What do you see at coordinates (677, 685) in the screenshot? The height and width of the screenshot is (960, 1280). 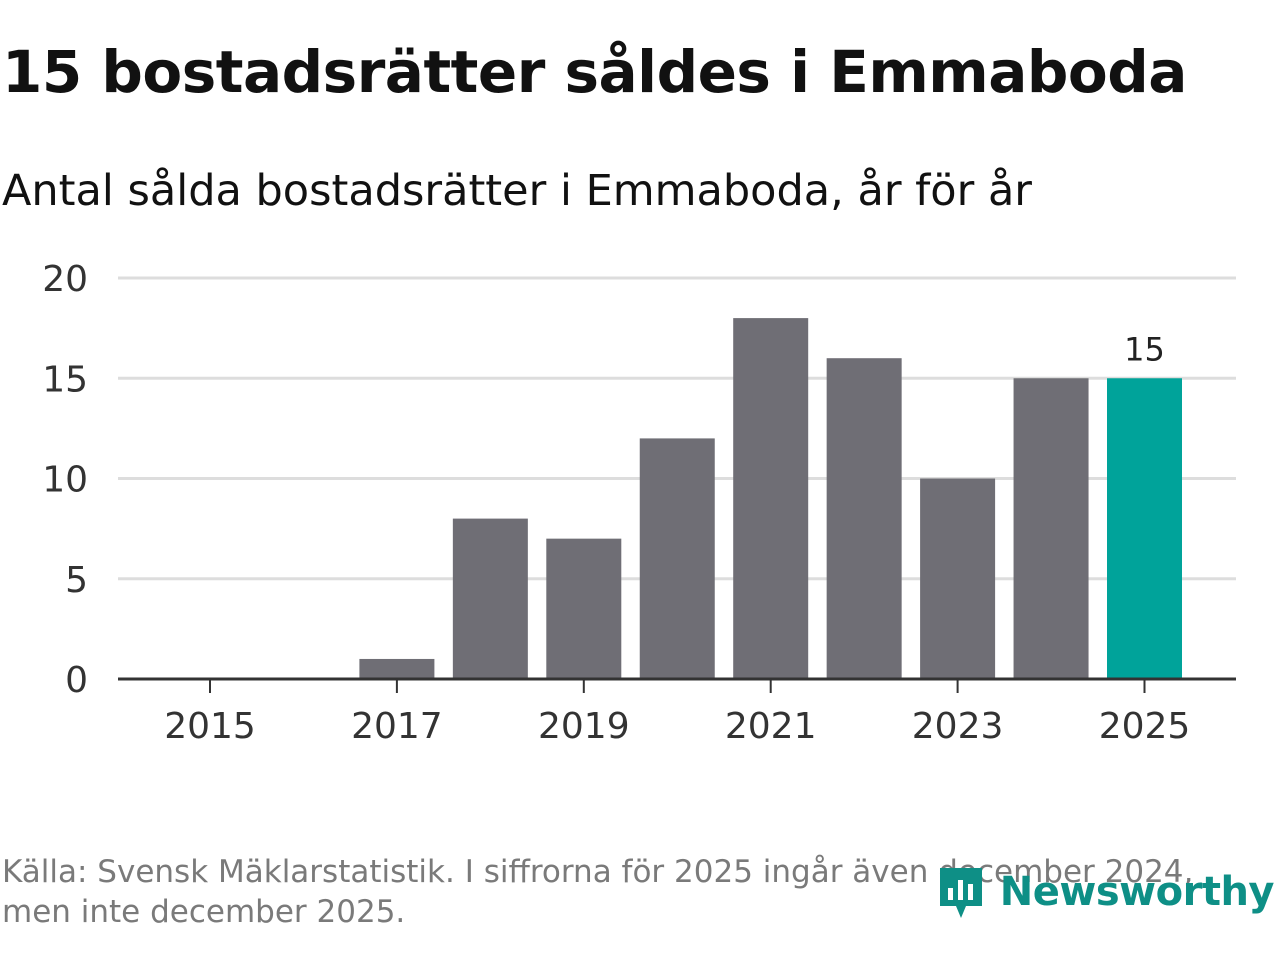 I see `axes` at bounding box center [677, 685].